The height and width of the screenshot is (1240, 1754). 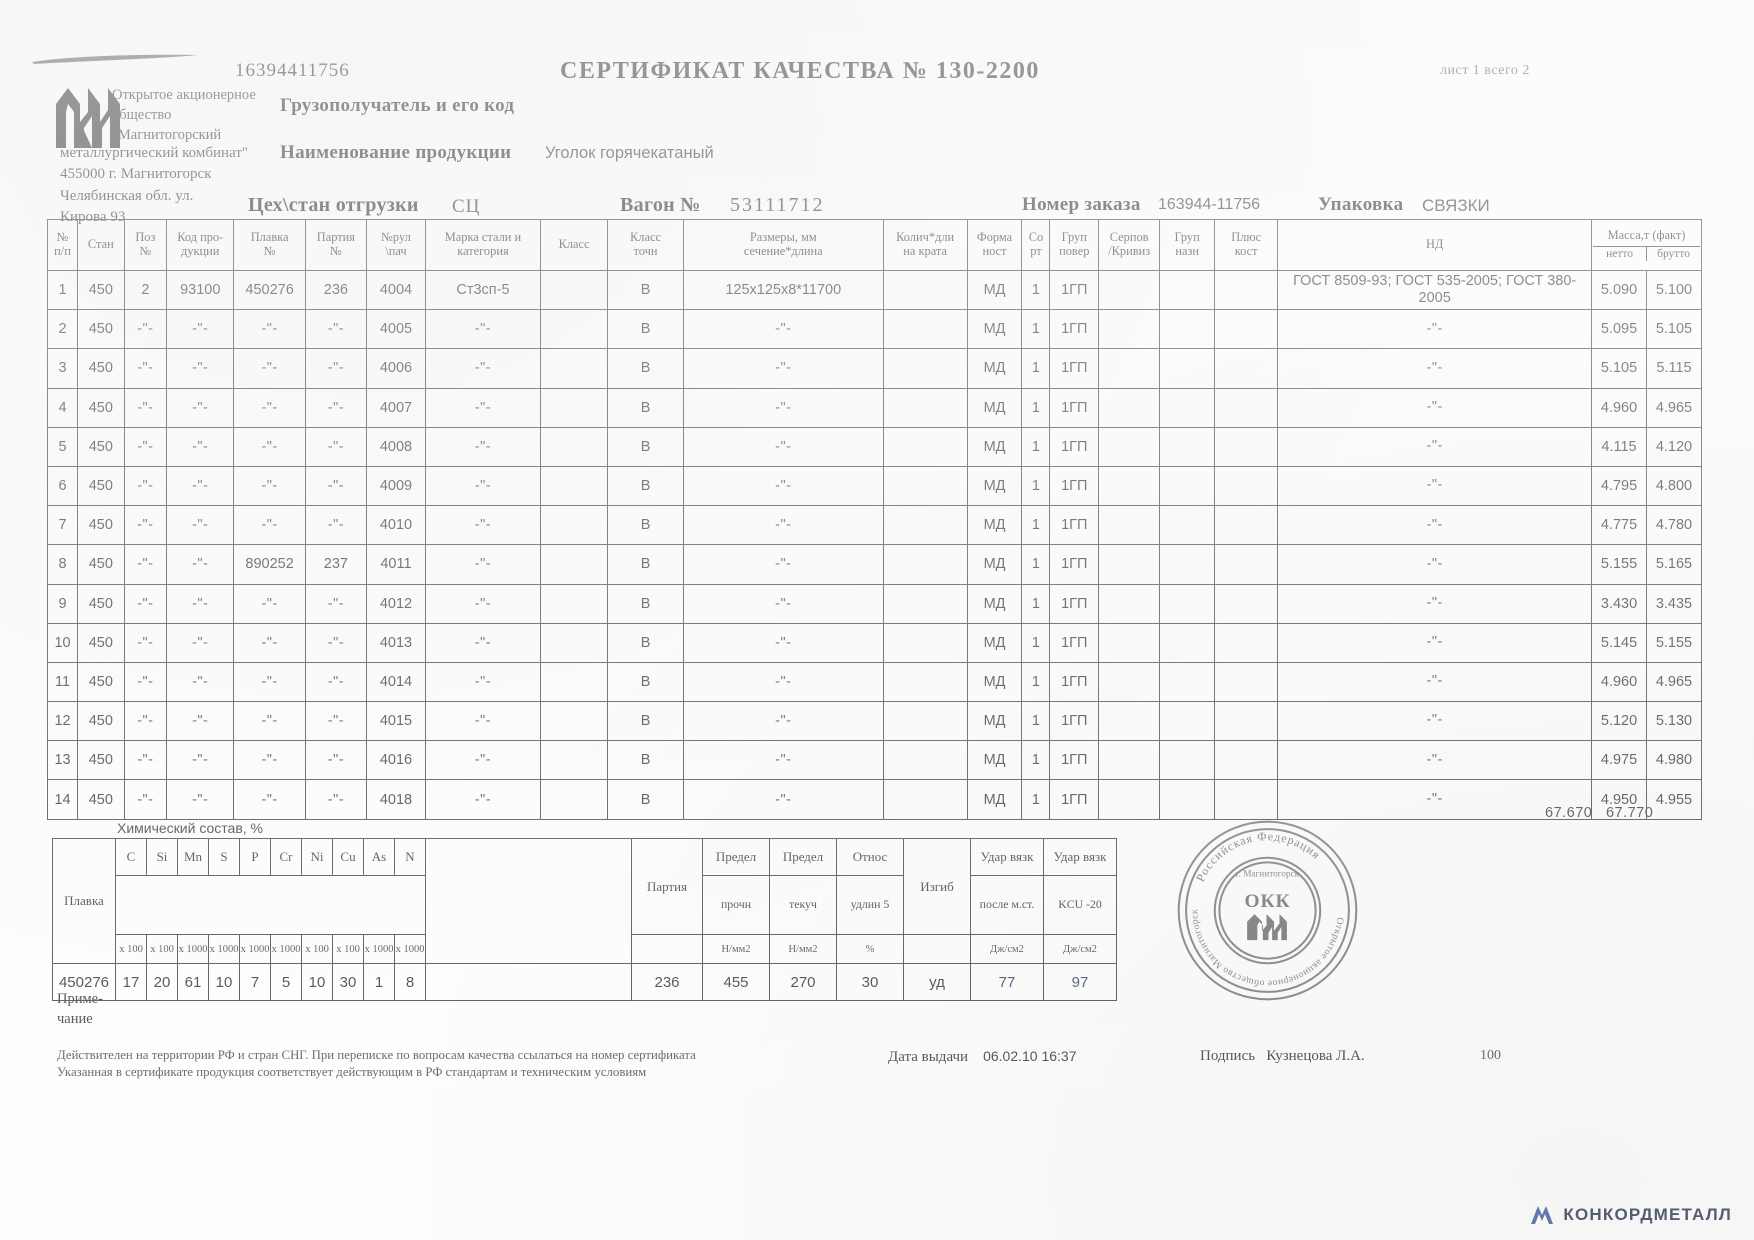 I want to click on chem-spacer, so click(x=528, y=901).